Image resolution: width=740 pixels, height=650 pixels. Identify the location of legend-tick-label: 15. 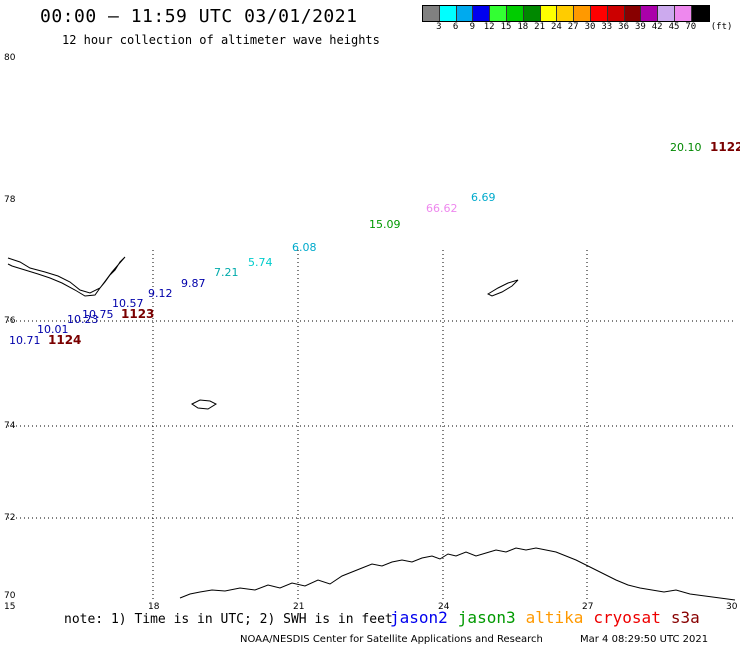
(506, 27).